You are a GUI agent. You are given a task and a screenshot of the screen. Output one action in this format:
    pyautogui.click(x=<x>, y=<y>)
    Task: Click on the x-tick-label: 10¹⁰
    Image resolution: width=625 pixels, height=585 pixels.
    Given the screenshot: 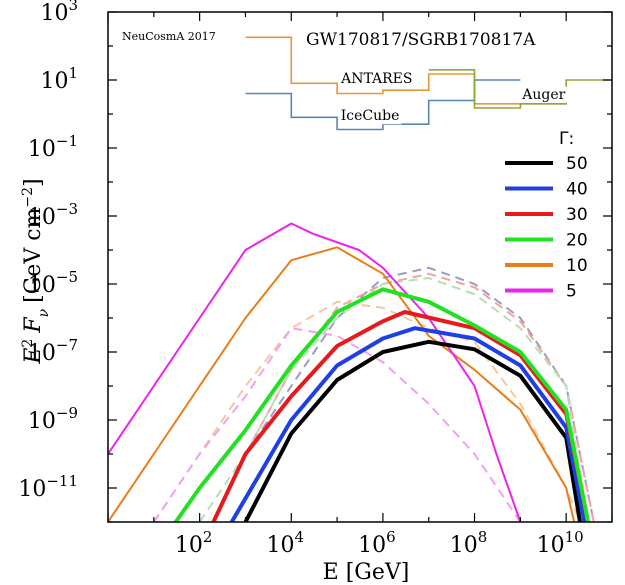 What is the action you would take?
    pyautogui.click(x=560, y=543)
    